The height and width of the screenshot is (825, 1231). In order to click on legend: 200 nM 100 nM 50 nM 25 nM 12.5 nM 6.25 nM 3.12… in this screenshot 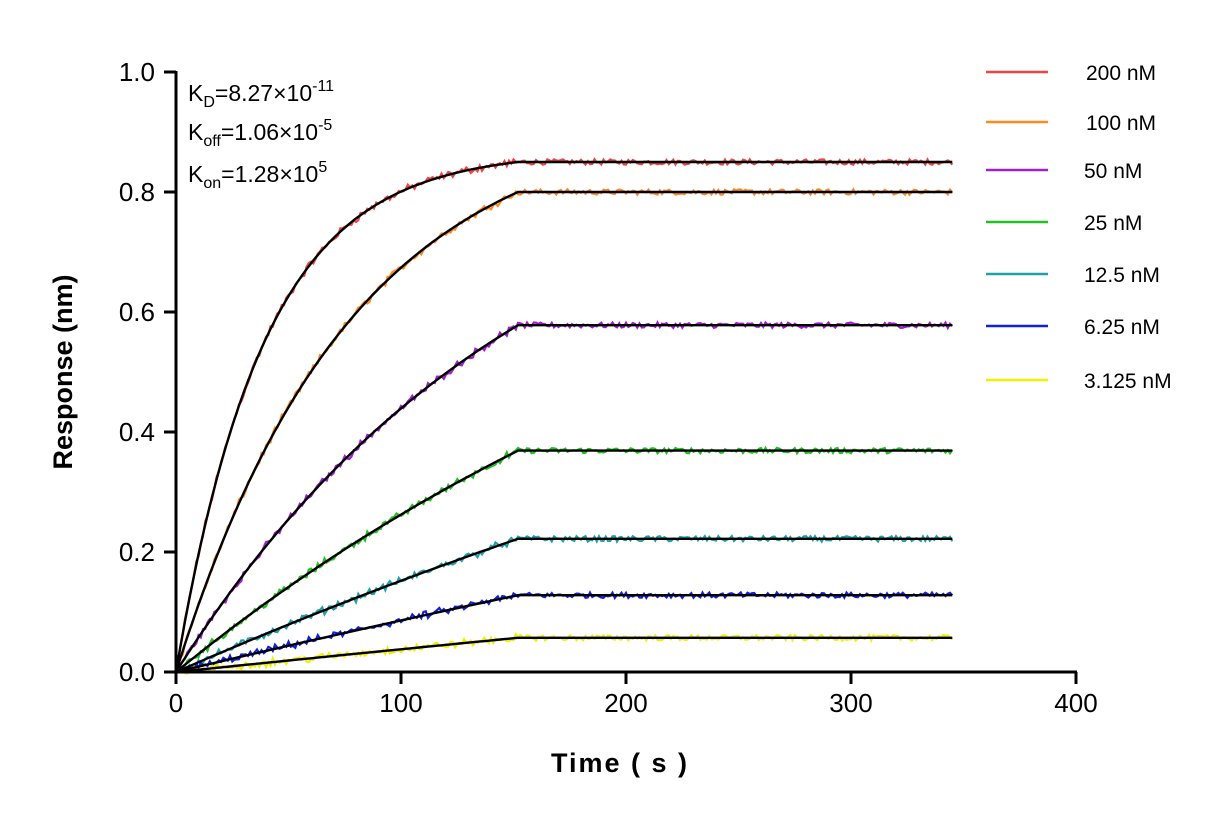, I will do `click(1079, 227)`.